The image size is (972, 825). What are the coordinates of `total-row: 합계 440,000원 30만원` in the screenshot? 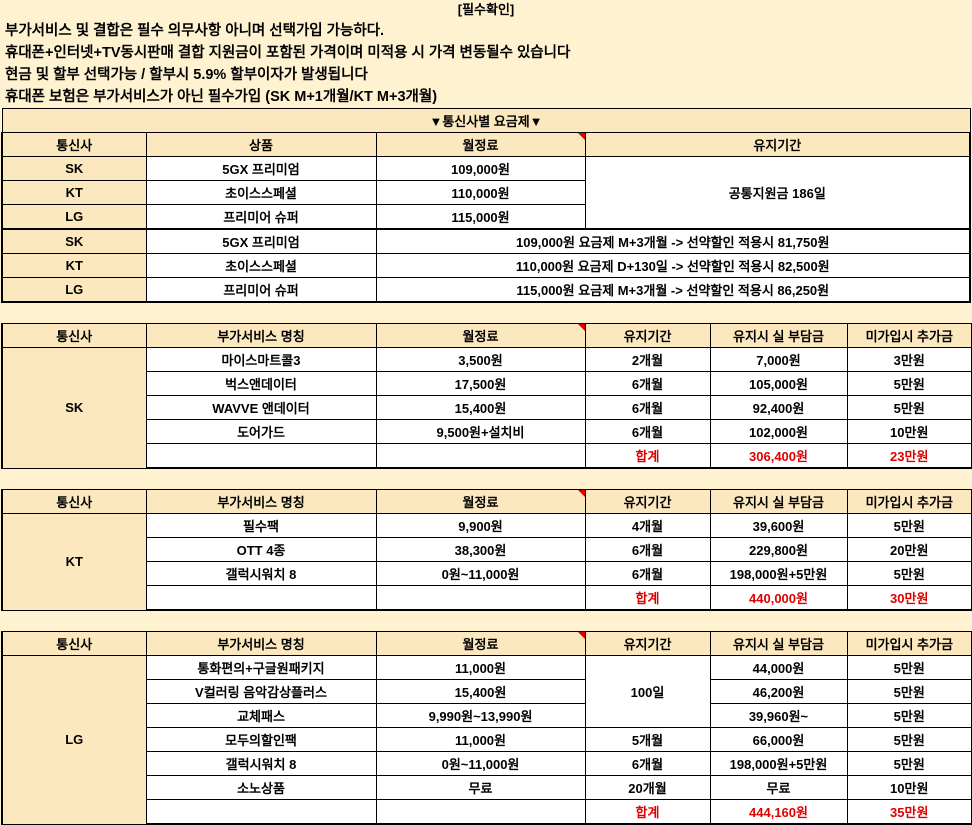 It's located at (487, 598).